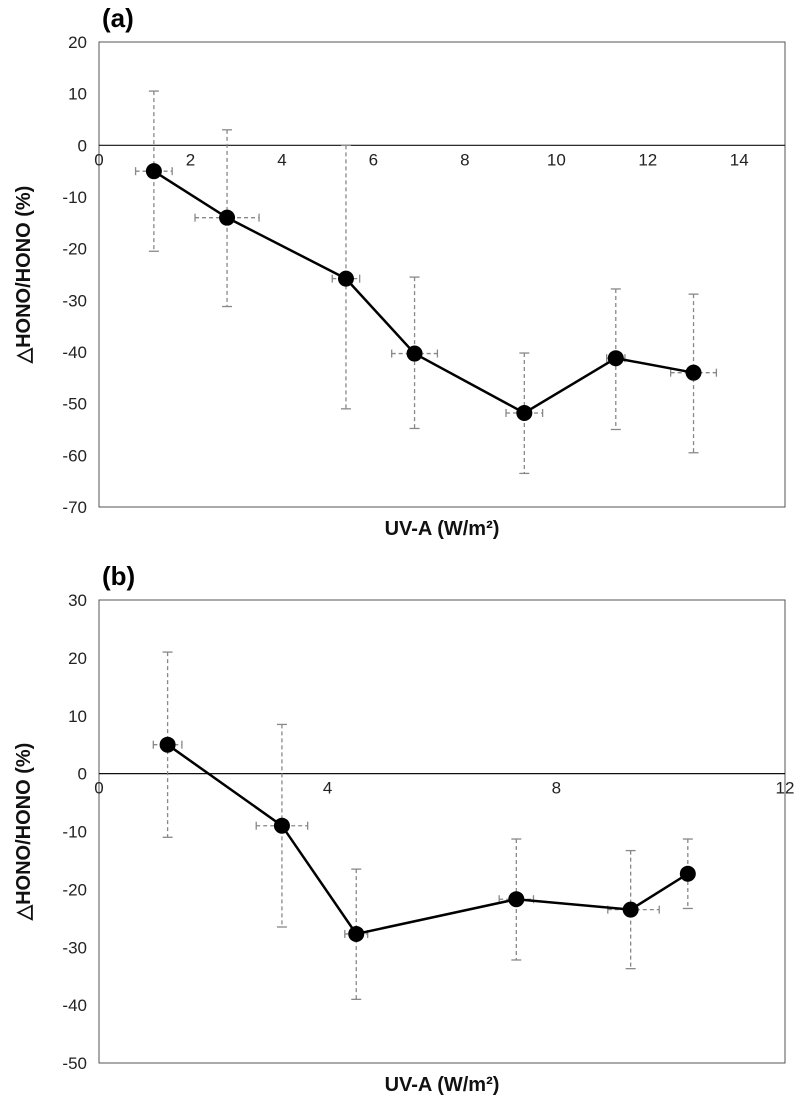  I want to click on y-tick-label: -70, so click(74, 507).